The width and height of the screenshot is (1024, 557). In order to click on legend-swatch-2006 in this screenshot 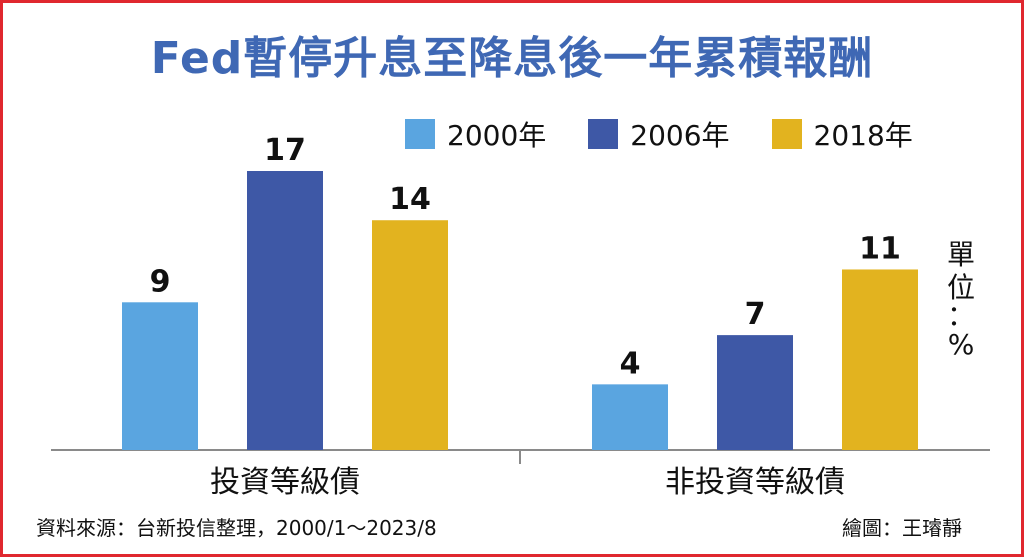, I will do `click(603, 134)`.